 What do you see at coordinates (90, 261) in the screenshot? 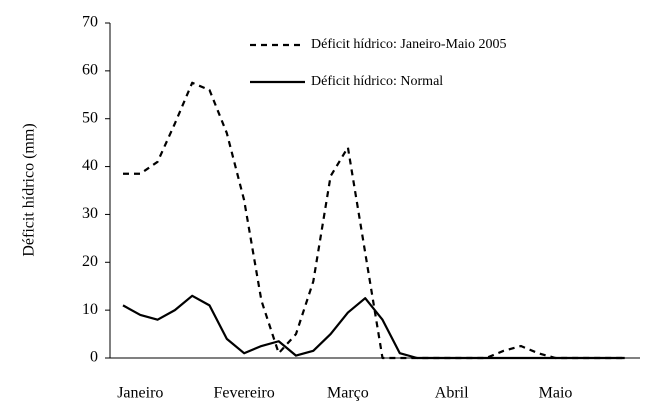
I see `y-tick-label: 20` at bounding box center [90, 261].